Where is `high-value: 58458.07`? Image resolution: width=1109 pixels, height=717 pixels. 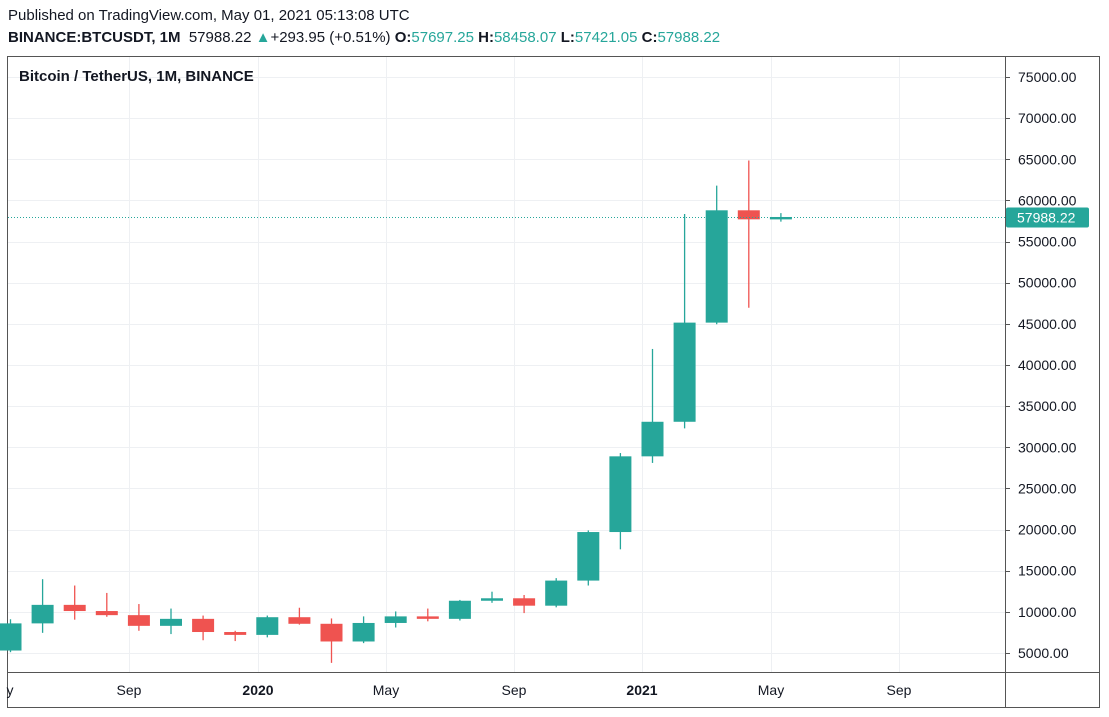
high-value: 58458.07 is located at coordinates (525, 37).